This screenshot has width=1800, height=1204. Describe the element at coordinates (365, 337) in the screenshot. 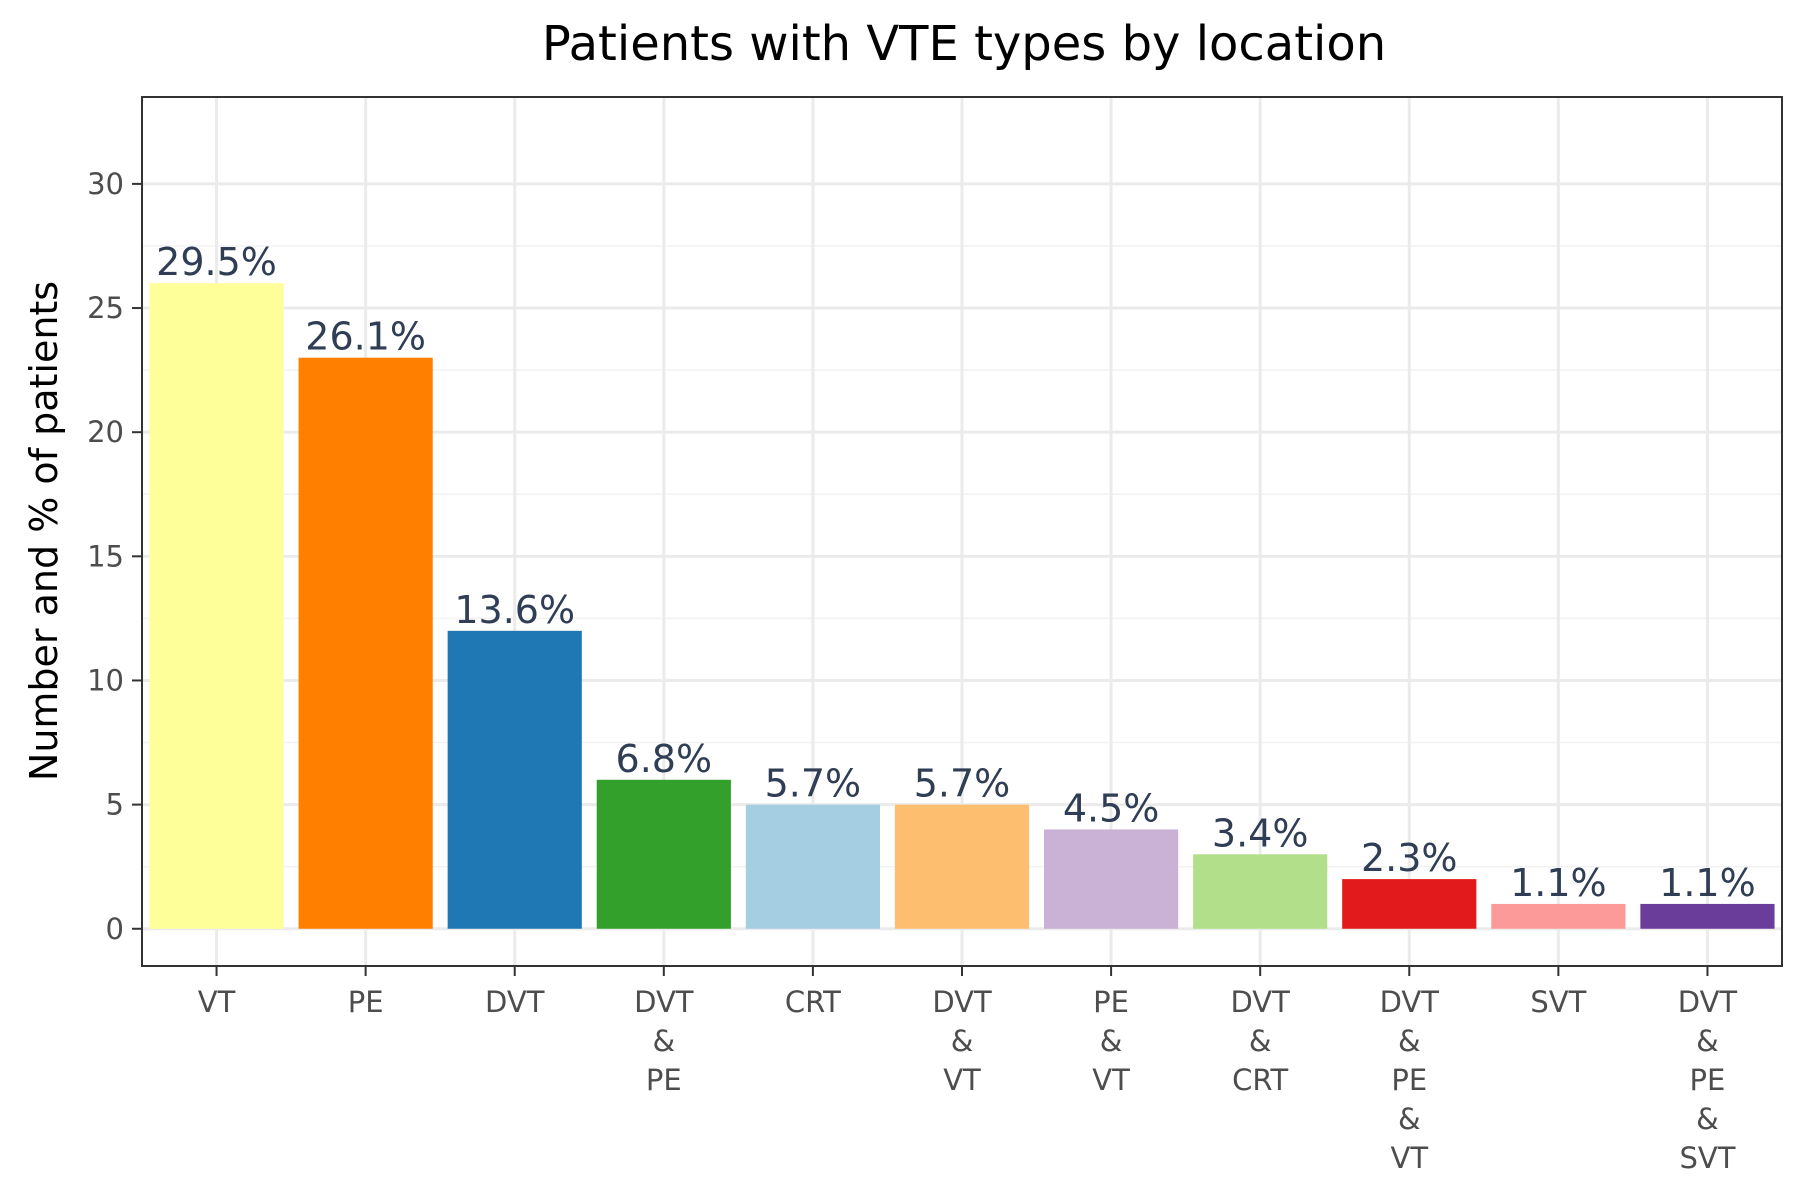

I see `bar-value-label: 26.1%` at that location.